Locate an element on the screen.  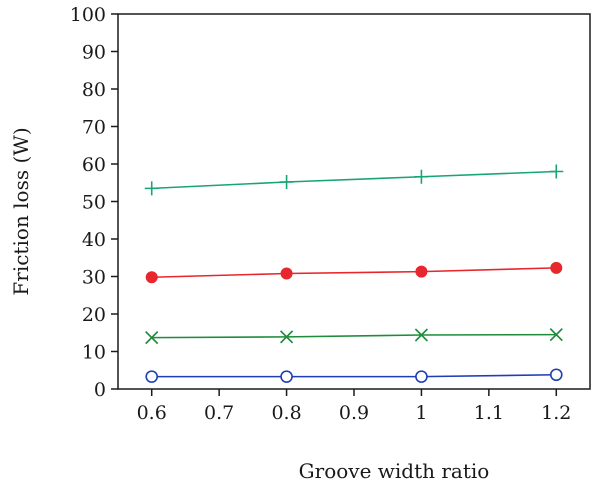
x-tick-label: 1 is located at coordinates (421, 413).